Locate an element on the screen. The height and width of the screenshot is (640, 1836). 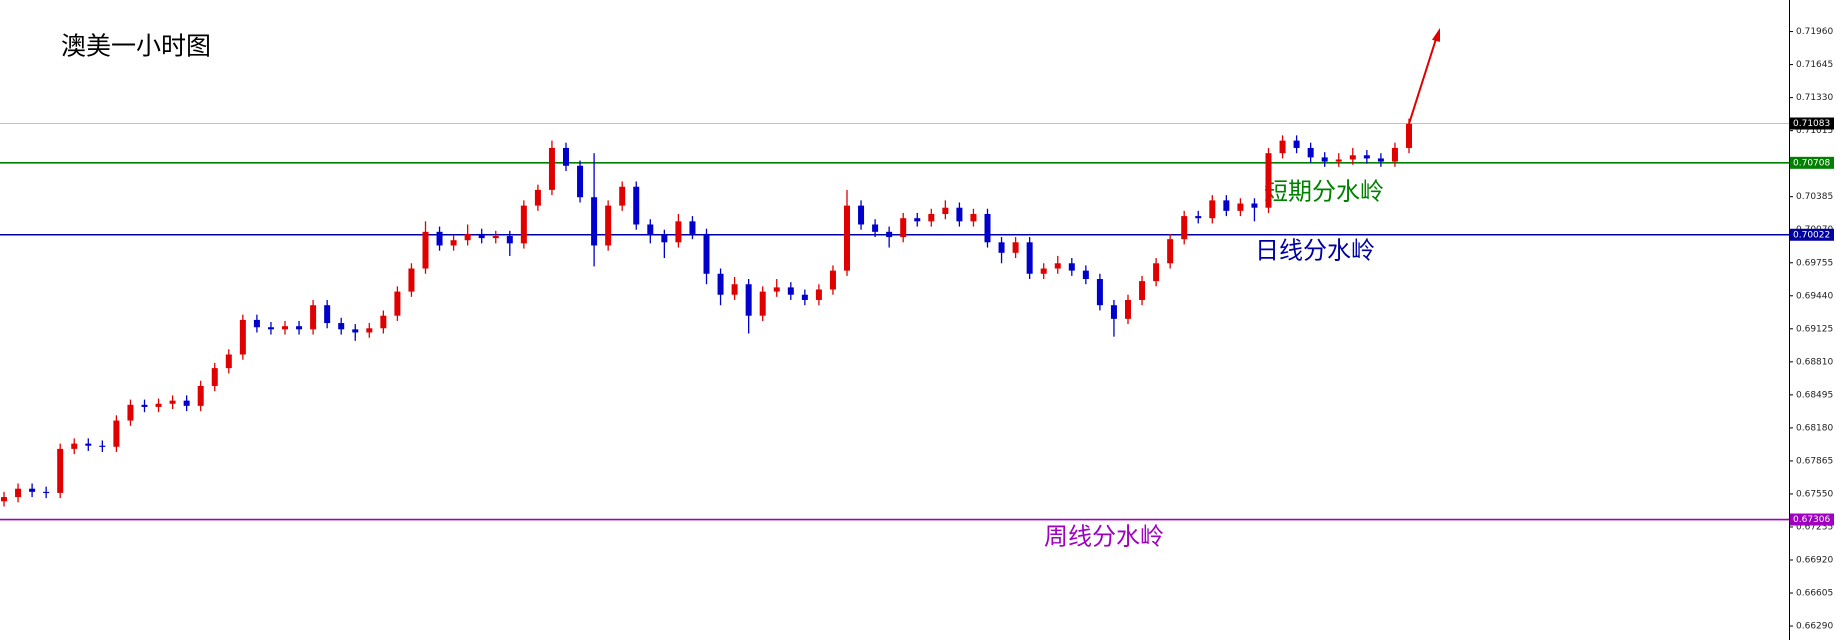
level-label: 周线分水岭 is located at coordinates (1104, 537).